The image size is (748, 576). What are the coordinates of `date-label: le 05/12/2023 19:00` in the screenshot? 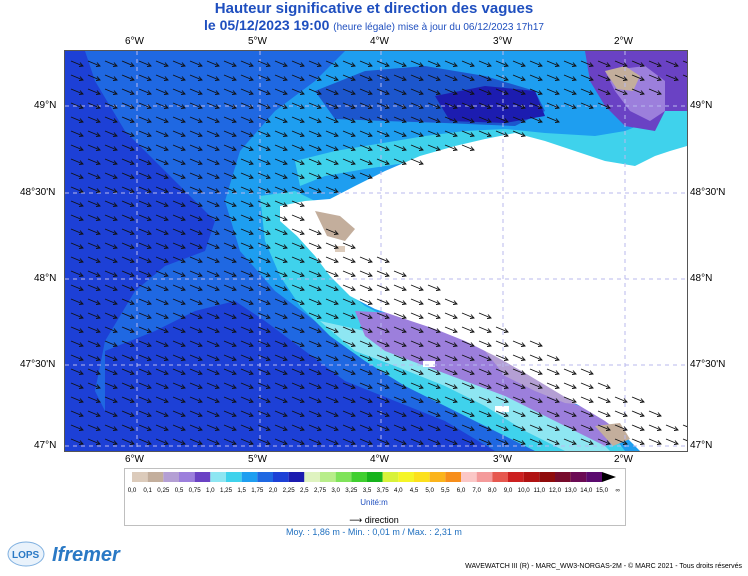 It's located at (267, 25).